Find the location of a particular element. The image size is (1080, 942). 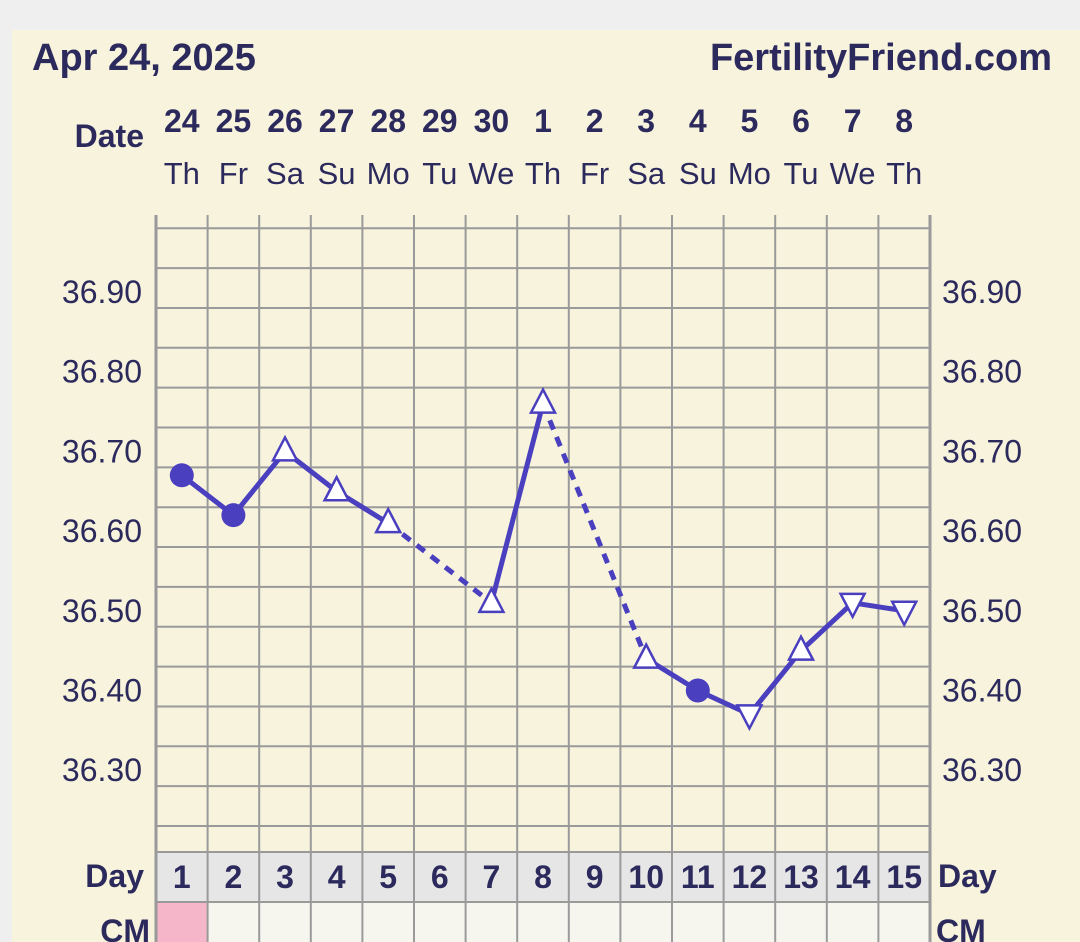

date-label: 5 is located at coordinates (750, 121).